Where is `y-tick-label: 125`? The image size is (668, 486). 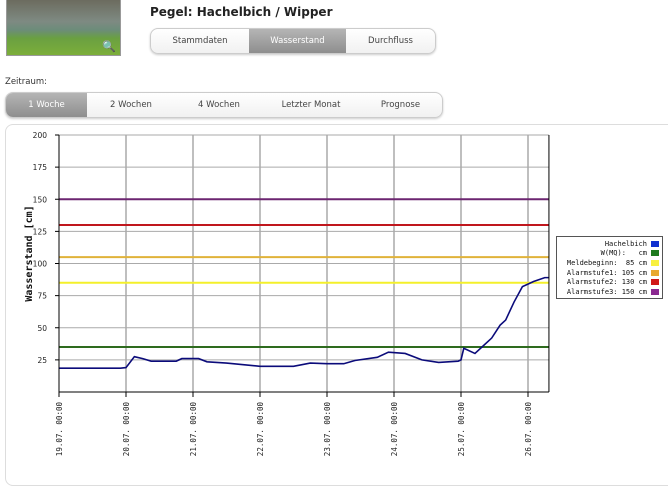 y-tick-label: 125 is located at coordinates (40, 231).